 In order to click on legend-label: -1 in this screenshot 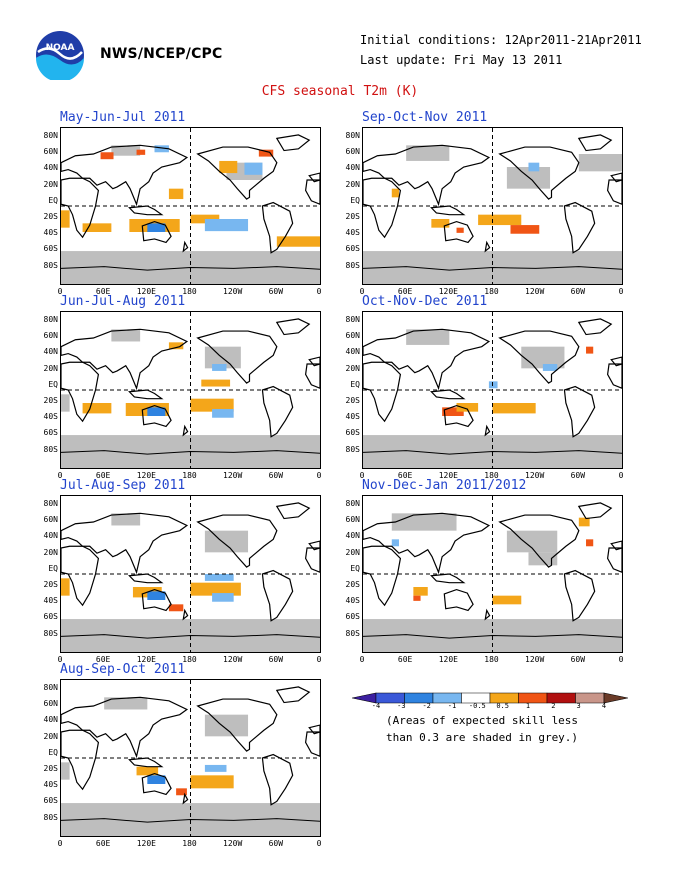, I will do `click(452, 706)`.